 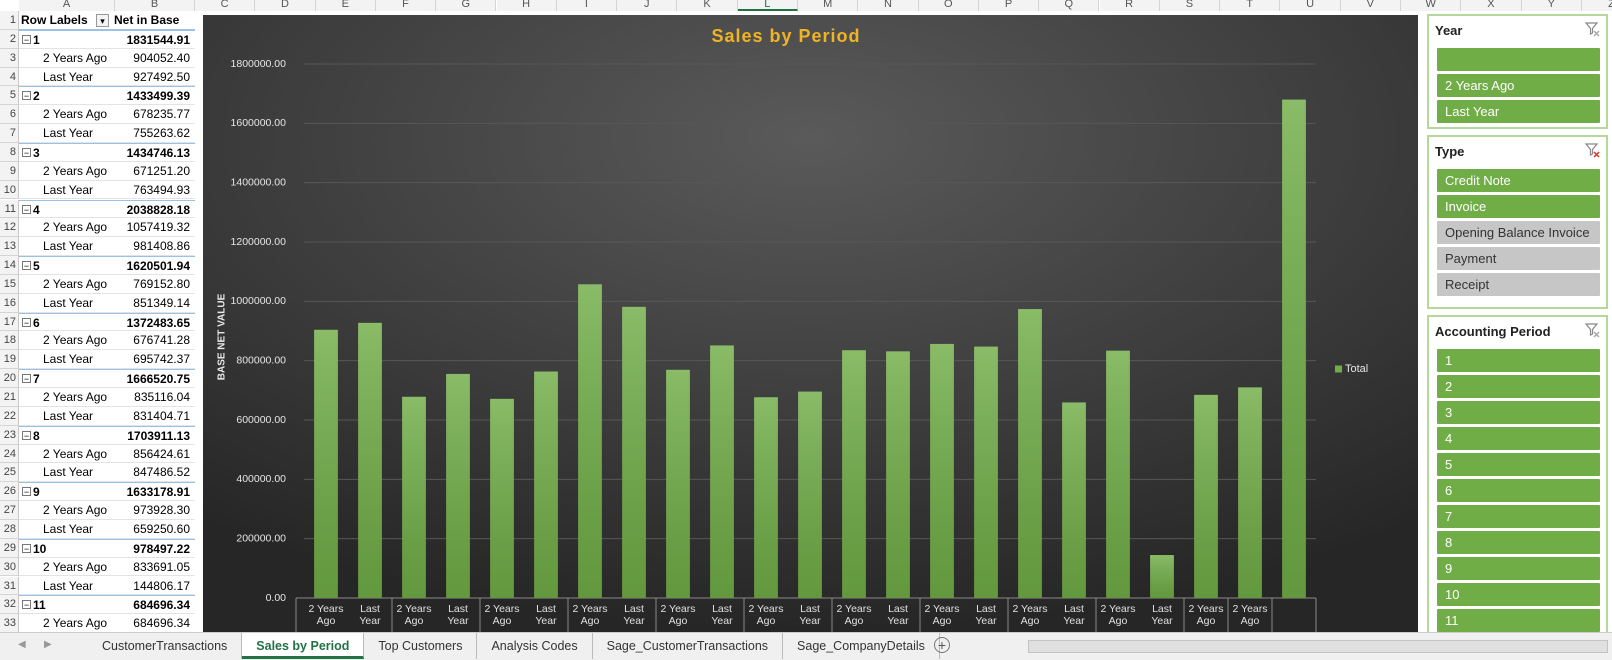 What do you see at coordinates (259, 123) in the screenshot?
I see `y-tick-label: 1600000.00` at bounding box center [259, 123].